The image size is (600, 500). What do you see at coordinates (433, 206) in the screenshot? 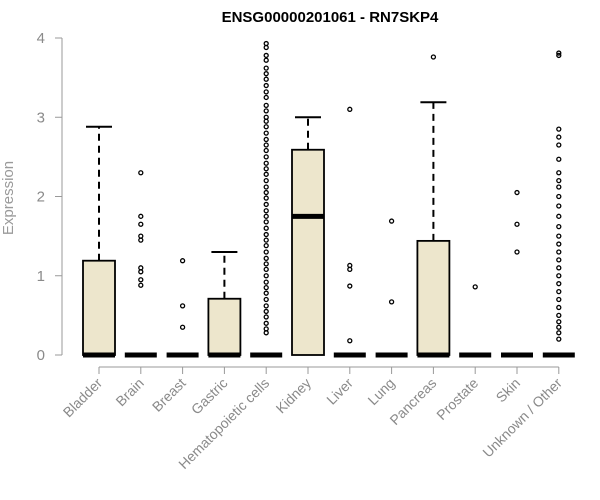
I see `box-pancreas` at bounding box center [433, 206].